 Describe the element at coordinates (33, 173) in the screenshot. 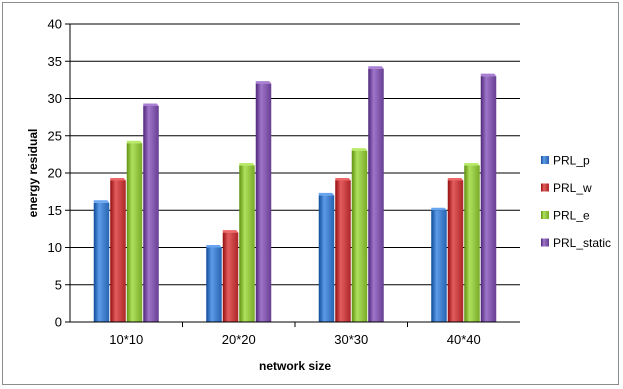

I see `y-axis-title: energy residual` at that location.